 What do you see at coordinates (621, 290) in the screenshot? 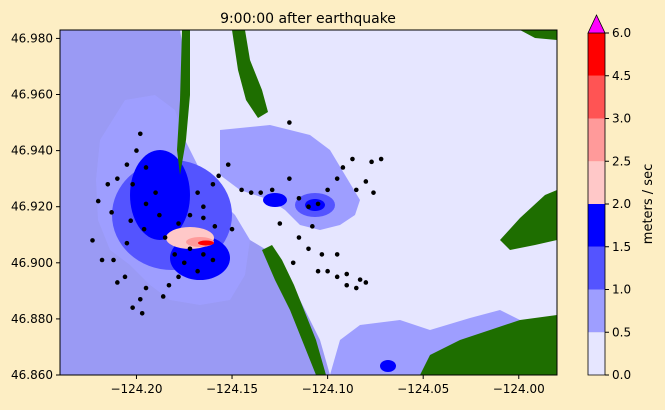
I see `colorbar-tick-label: 1.0` at bounding box center [621, 290].